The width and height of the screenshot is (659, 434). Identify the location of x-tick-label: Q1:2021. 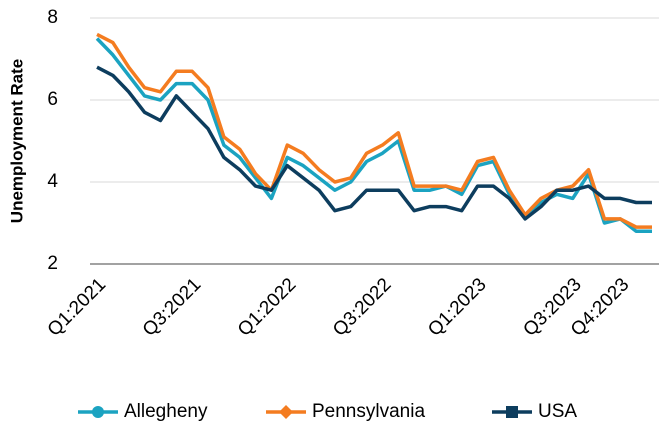
(77, 307).